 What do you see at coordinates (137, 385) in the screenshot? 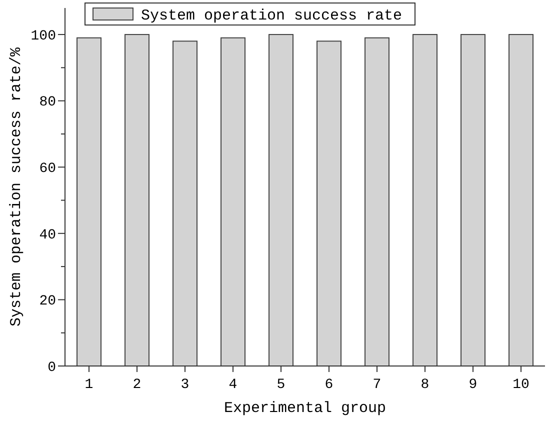
I see `x-tick-label: 2` at bounding box center [137, 385].